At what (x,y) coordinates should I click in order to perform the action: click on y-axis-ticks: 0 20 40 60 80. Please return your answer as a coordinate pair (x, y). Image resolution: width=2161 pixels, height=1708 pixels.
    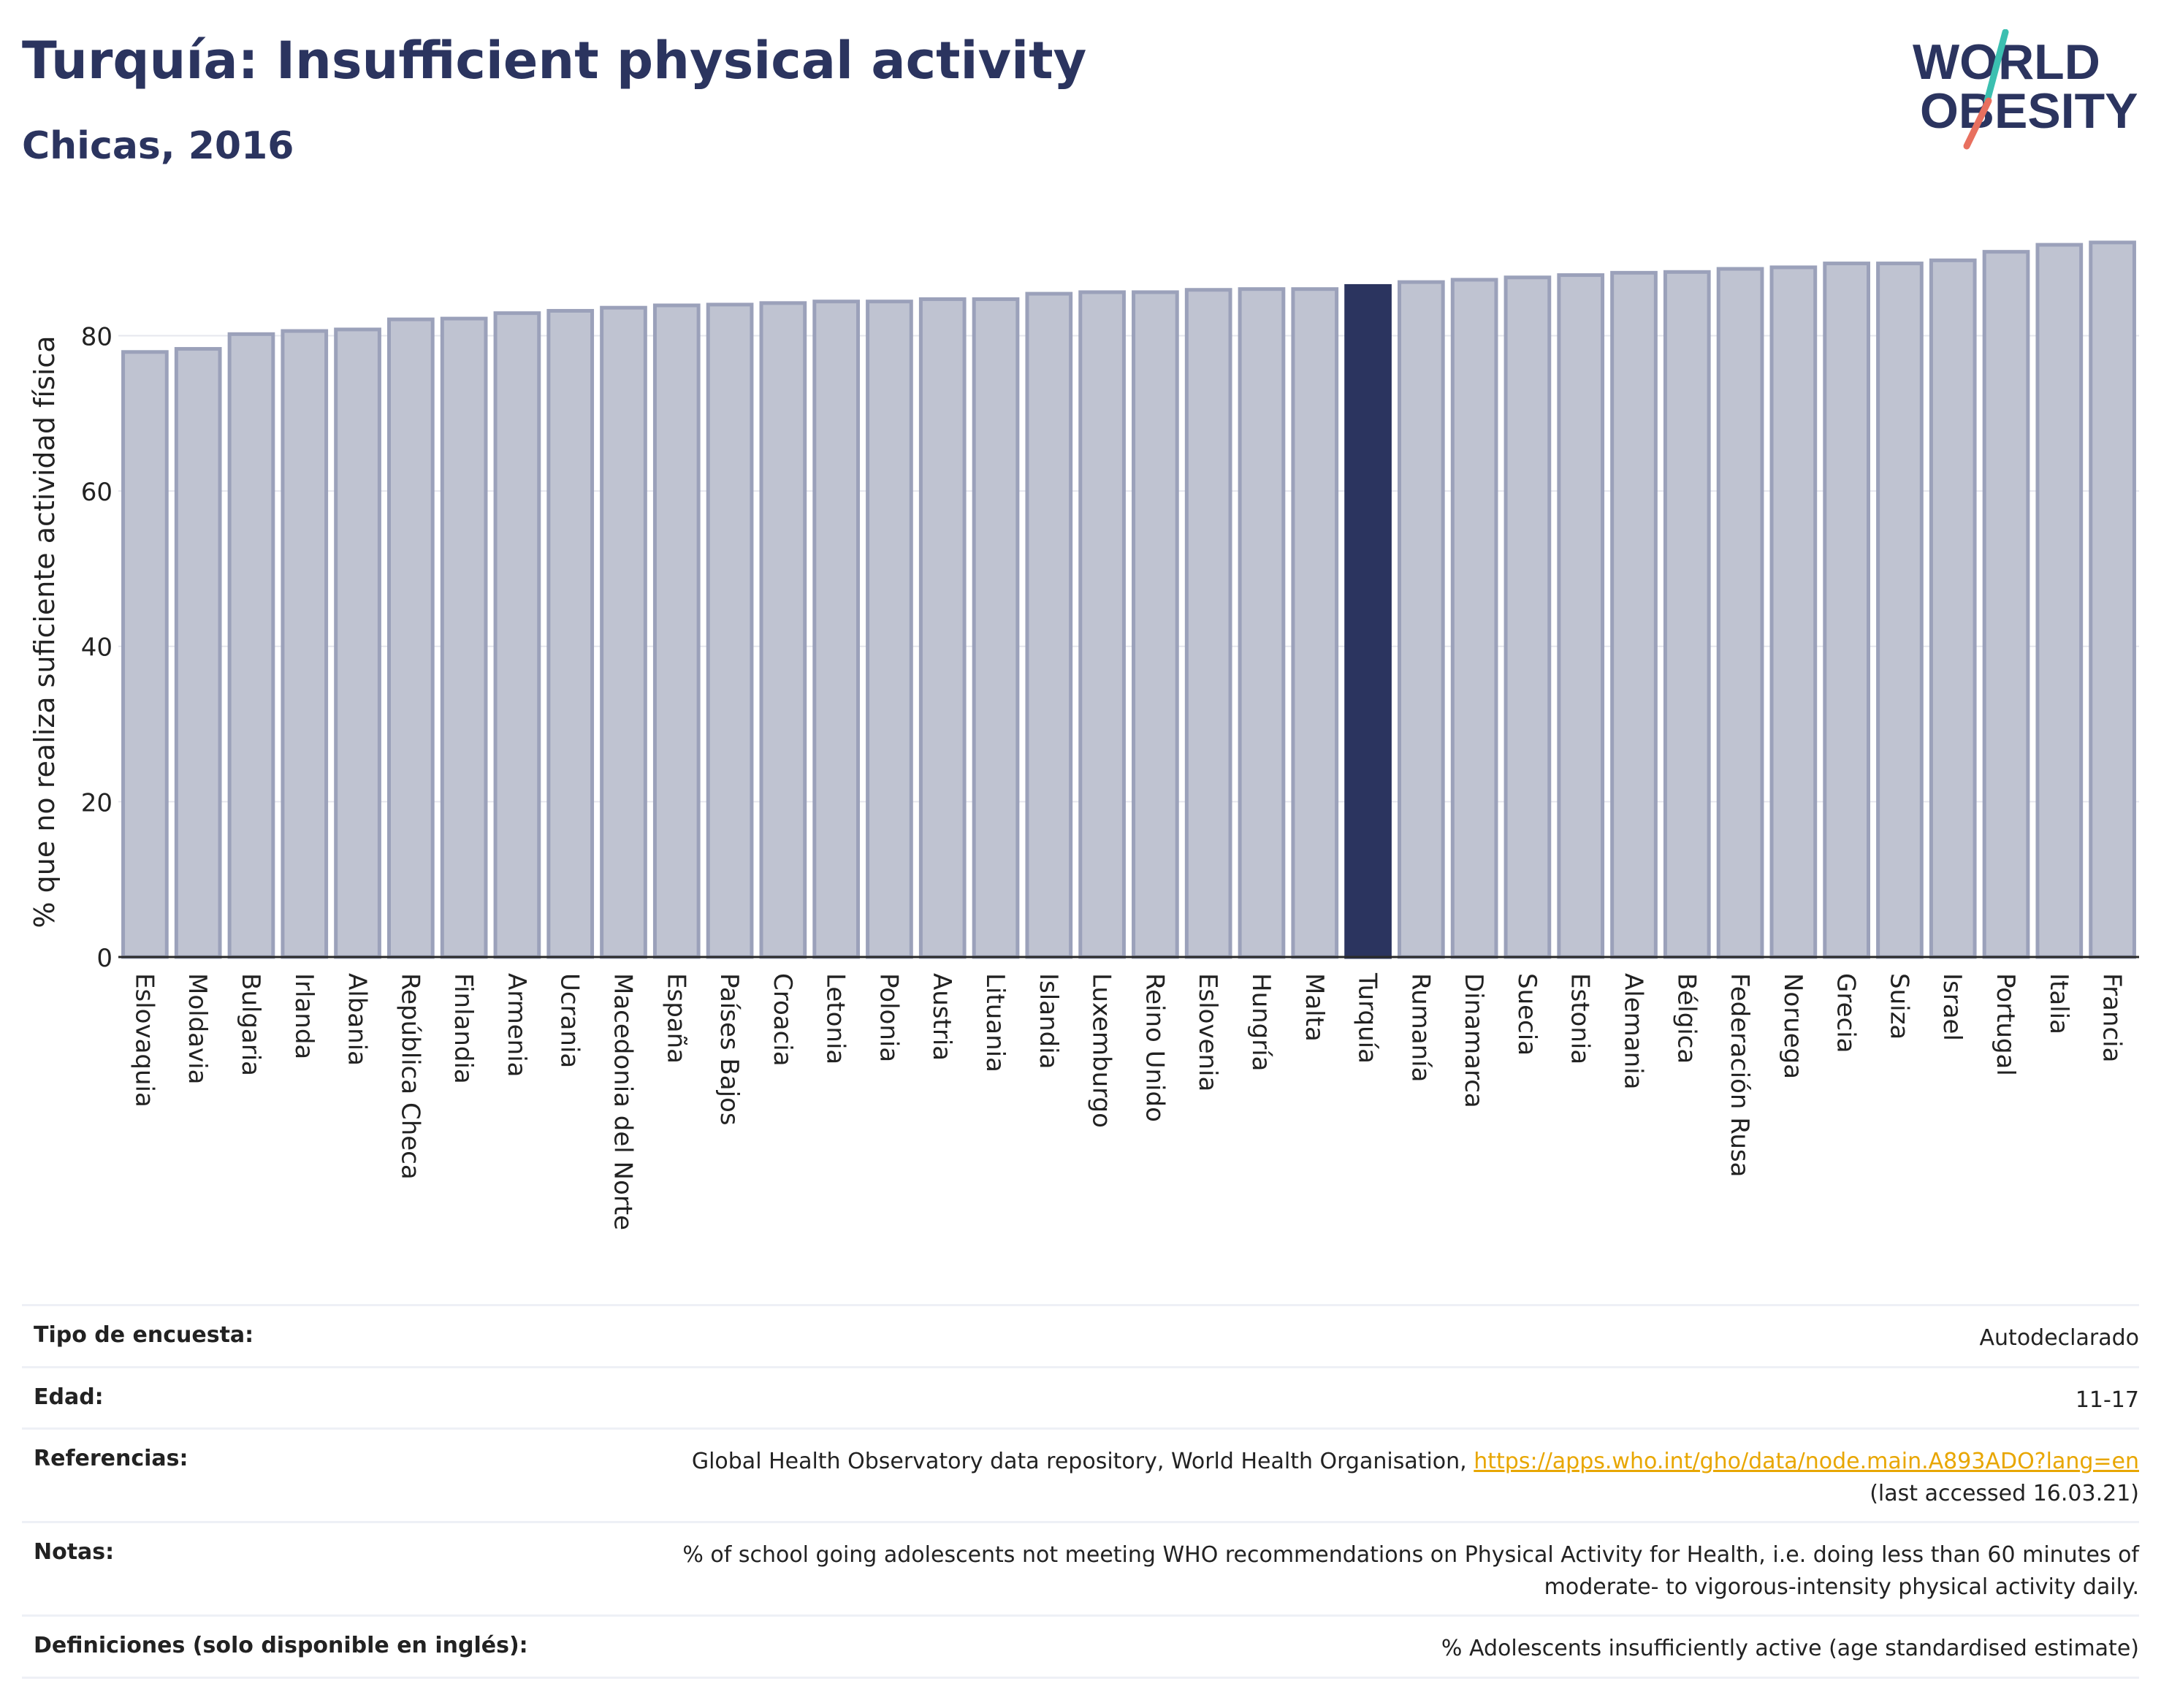
    Looking at the image, I should click on (97, 647).